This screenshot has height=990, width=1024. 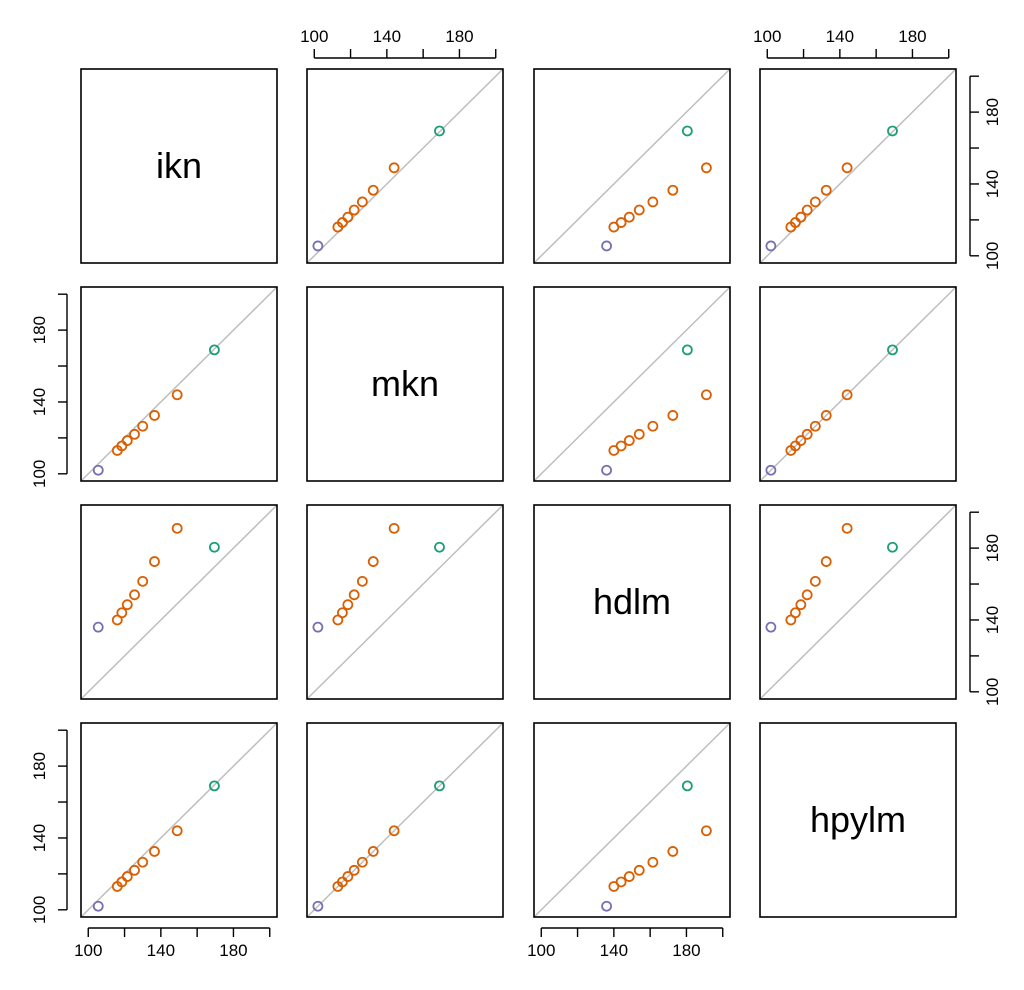 What do you see at coordinates (632, 384) in the screenshot?
I see `panel-mkn-vs-hdlm` at bounding box center [632, 384].